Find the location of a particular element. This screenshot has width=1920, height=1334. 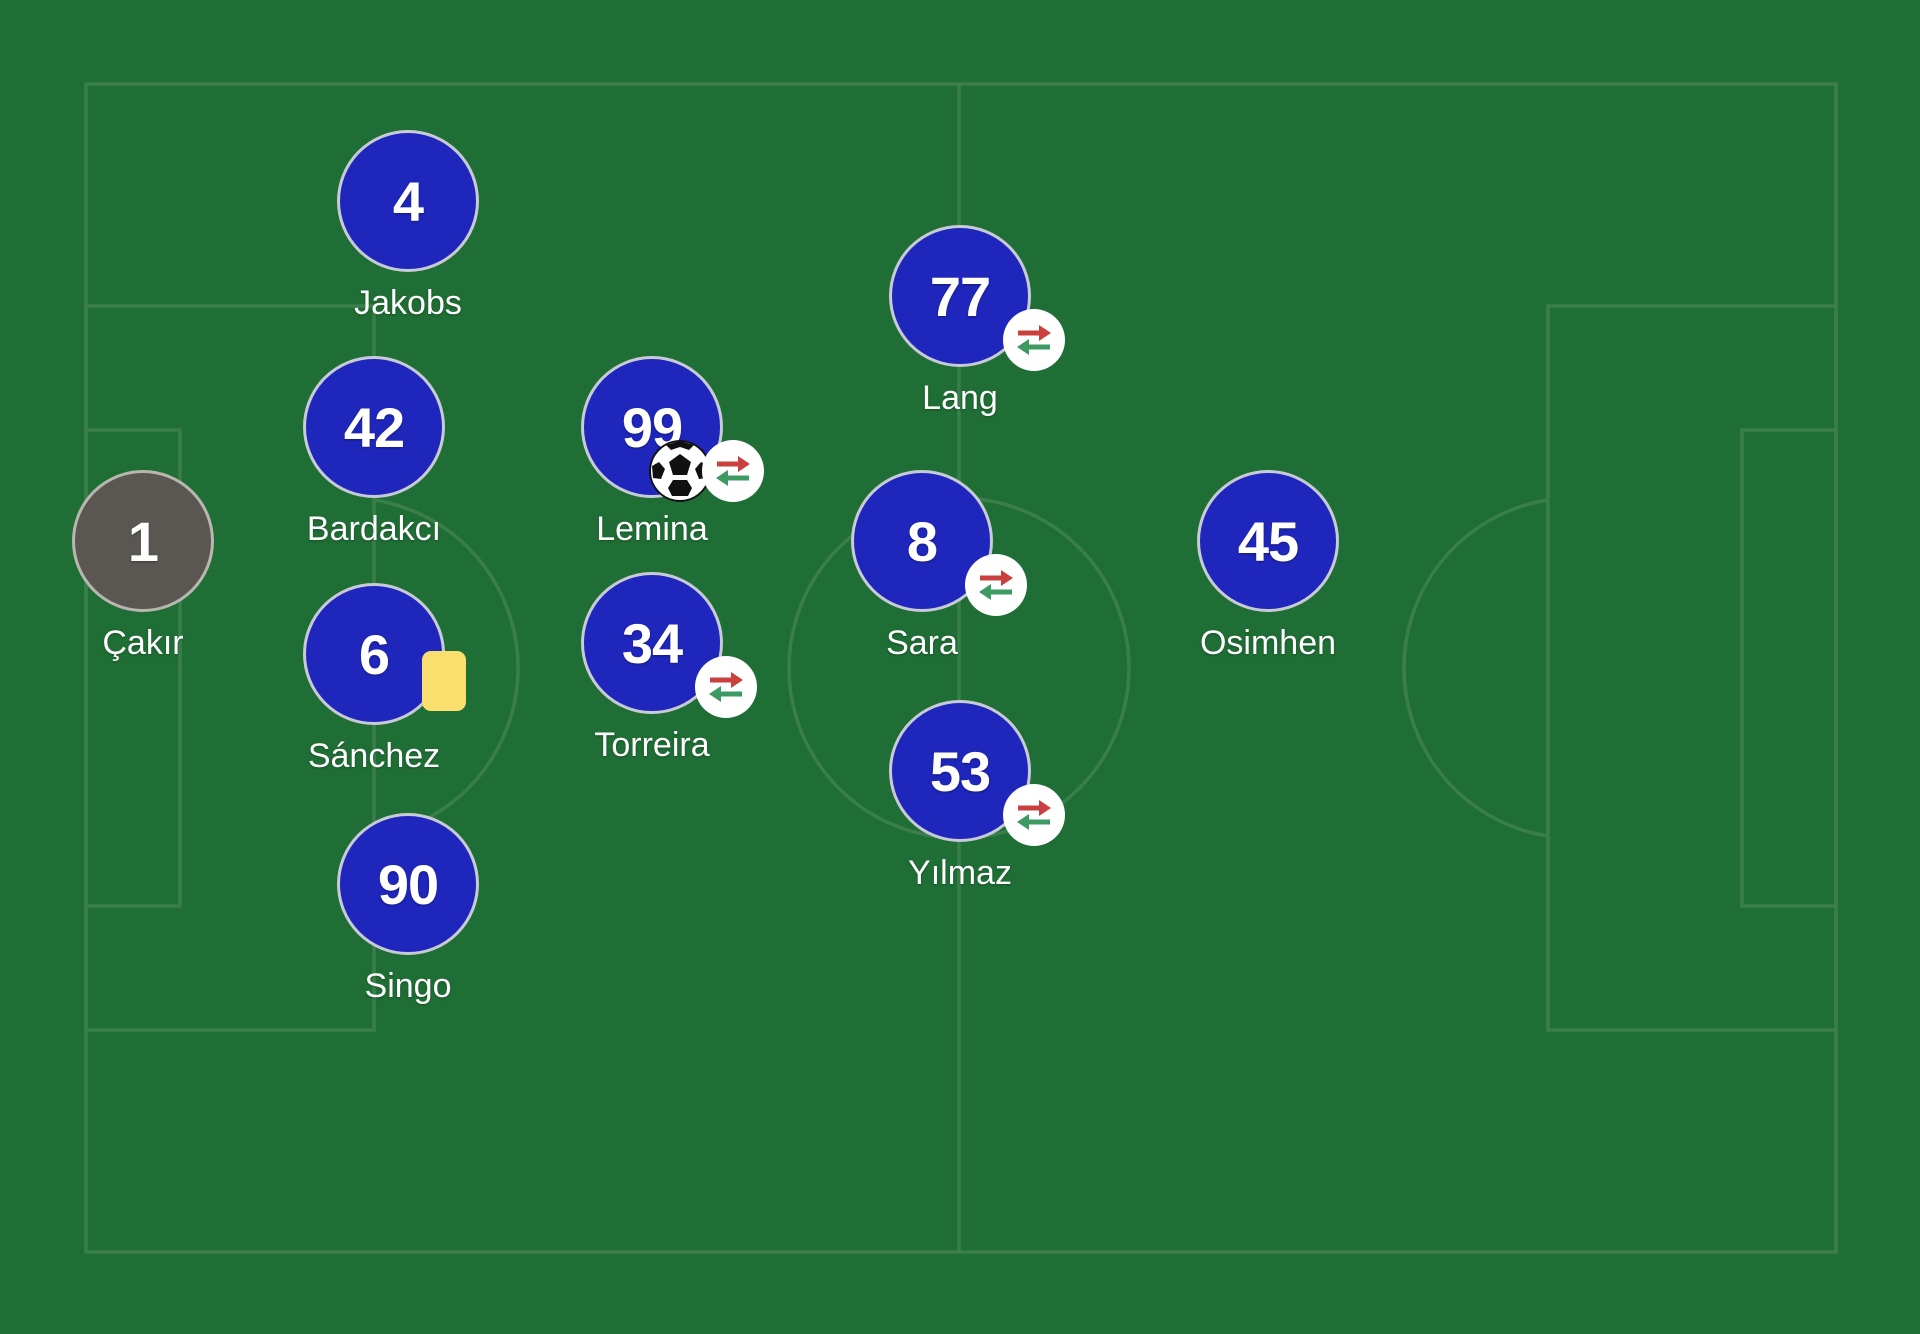

player-badge-wrap: 1 is located at coordinates (143, 544).